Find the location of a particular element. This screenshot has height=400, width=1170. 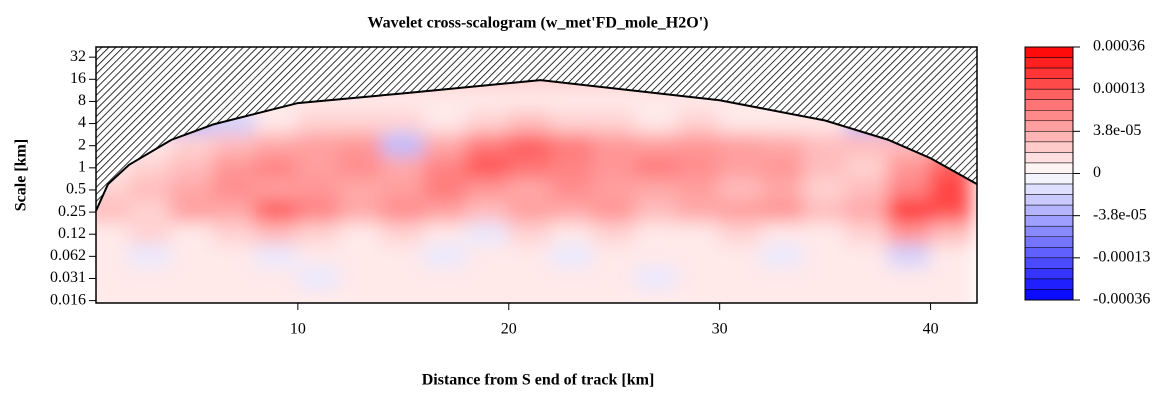

x-tick-label: 10 is located at coordinates (298, 329).